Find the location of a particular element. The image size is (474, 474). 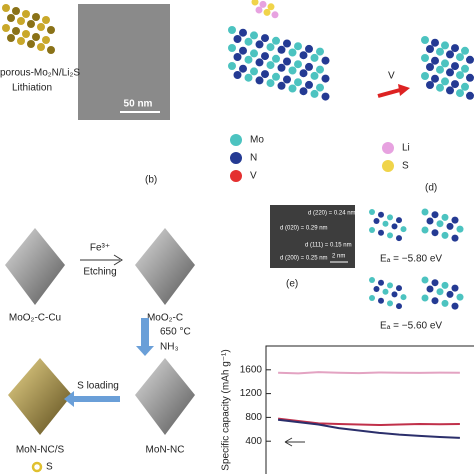

y-tick-label: 1600 is located at coordinates (251, 369).